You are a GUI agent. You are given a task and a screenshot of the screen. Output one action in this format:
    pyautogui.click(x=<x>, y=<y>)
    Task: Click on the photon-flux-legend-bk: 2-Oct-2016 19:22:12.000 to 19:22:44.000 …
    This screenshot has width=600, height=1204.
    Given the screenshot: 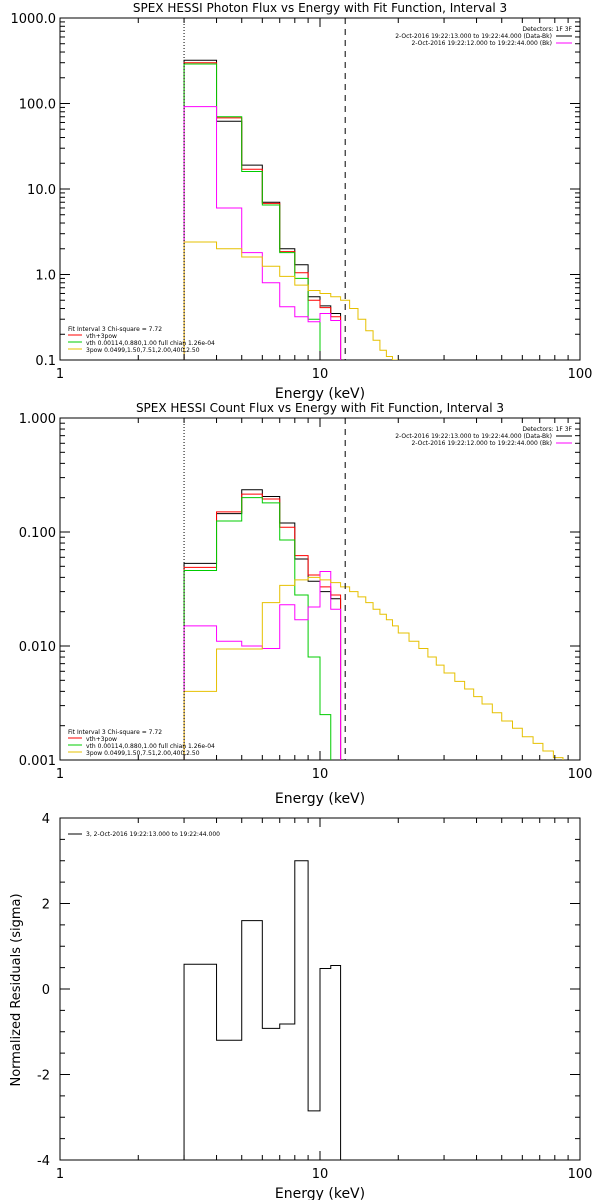 What is the action you would take?
    pyautogui.click(x=482, y=43)
    